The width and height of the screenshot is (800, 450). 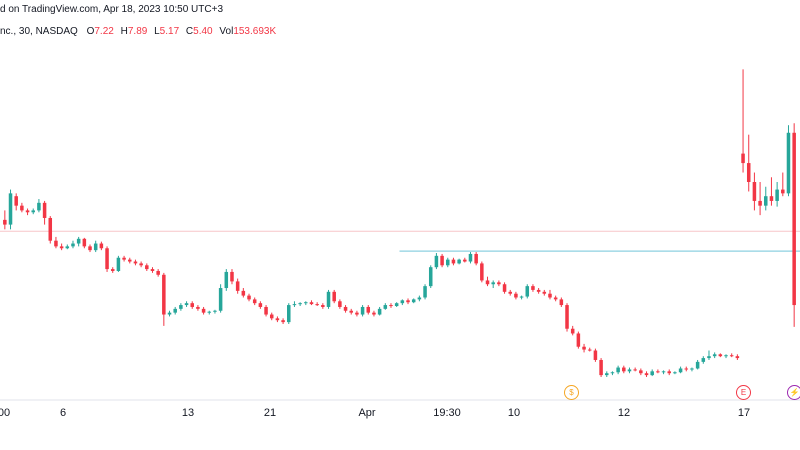 What do you see at coordinates (743, 392) in the screenshot?
I see `earnings-icon: E` at bounding box center [743, 392].